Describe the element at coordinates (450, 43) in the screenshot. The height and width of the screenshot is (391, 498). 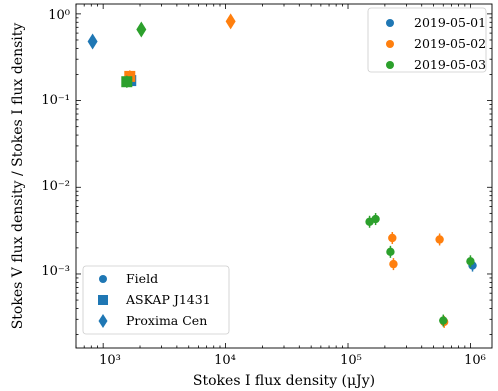
I see `legend-label-2019-05-02: 2019-05-02` at that location.